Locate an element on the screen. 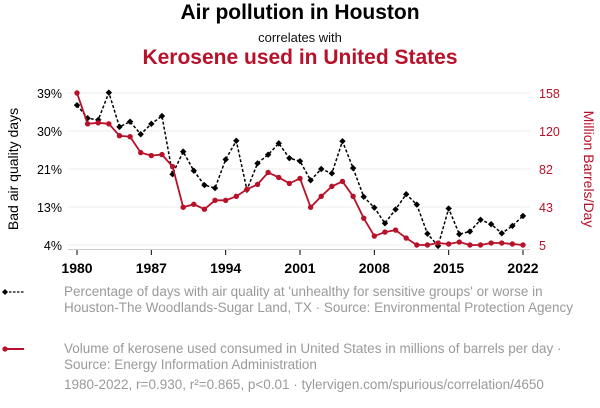 This screenshot has height=408, width=600. y-tick-label-right: 43 is located at coordinates (546, 208).